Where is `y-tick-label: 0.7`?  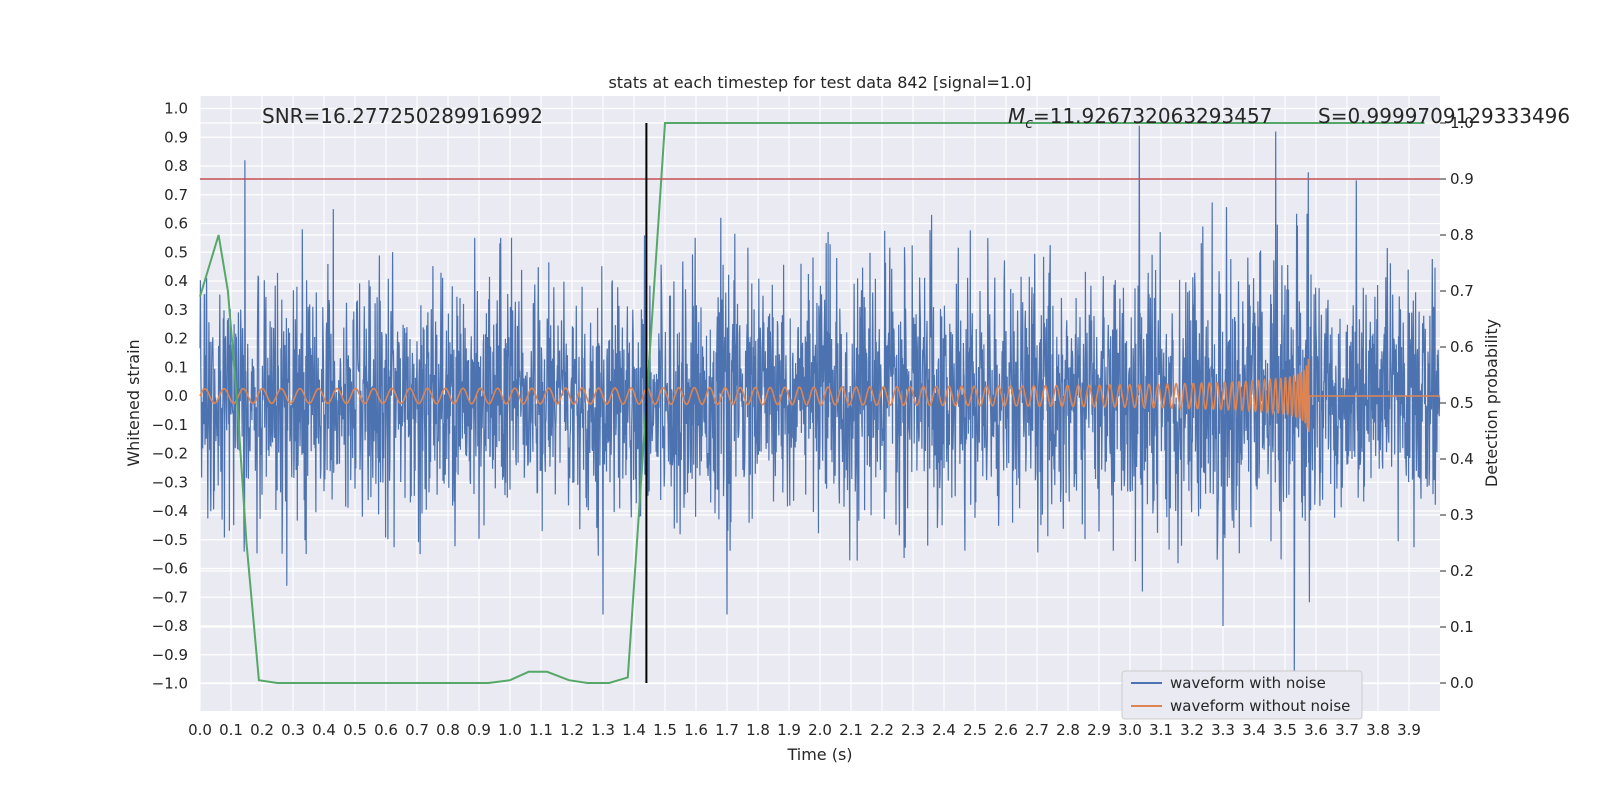 y-tick-label: 0.7 is located at coordinates (176, 195).